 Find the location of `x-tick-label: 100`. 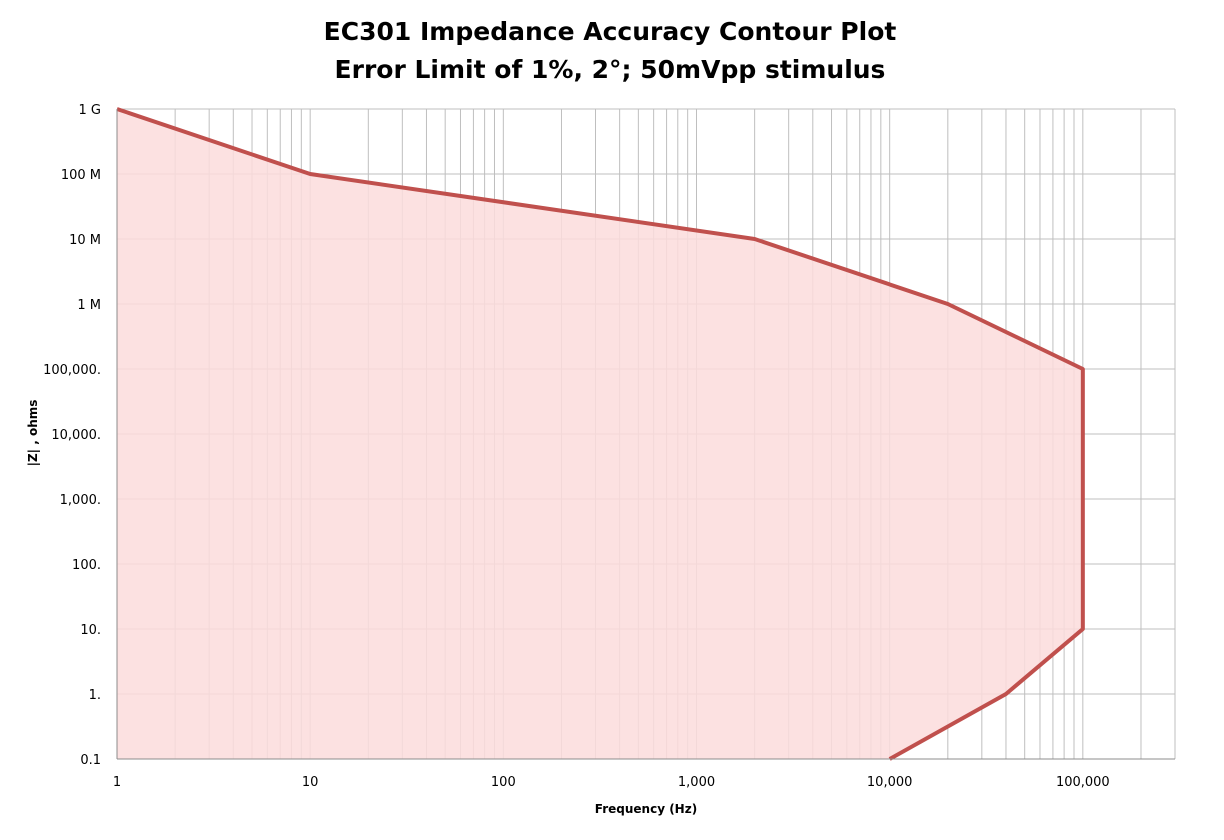

x-tick-label: 100 is located at coordinates (503, 782).